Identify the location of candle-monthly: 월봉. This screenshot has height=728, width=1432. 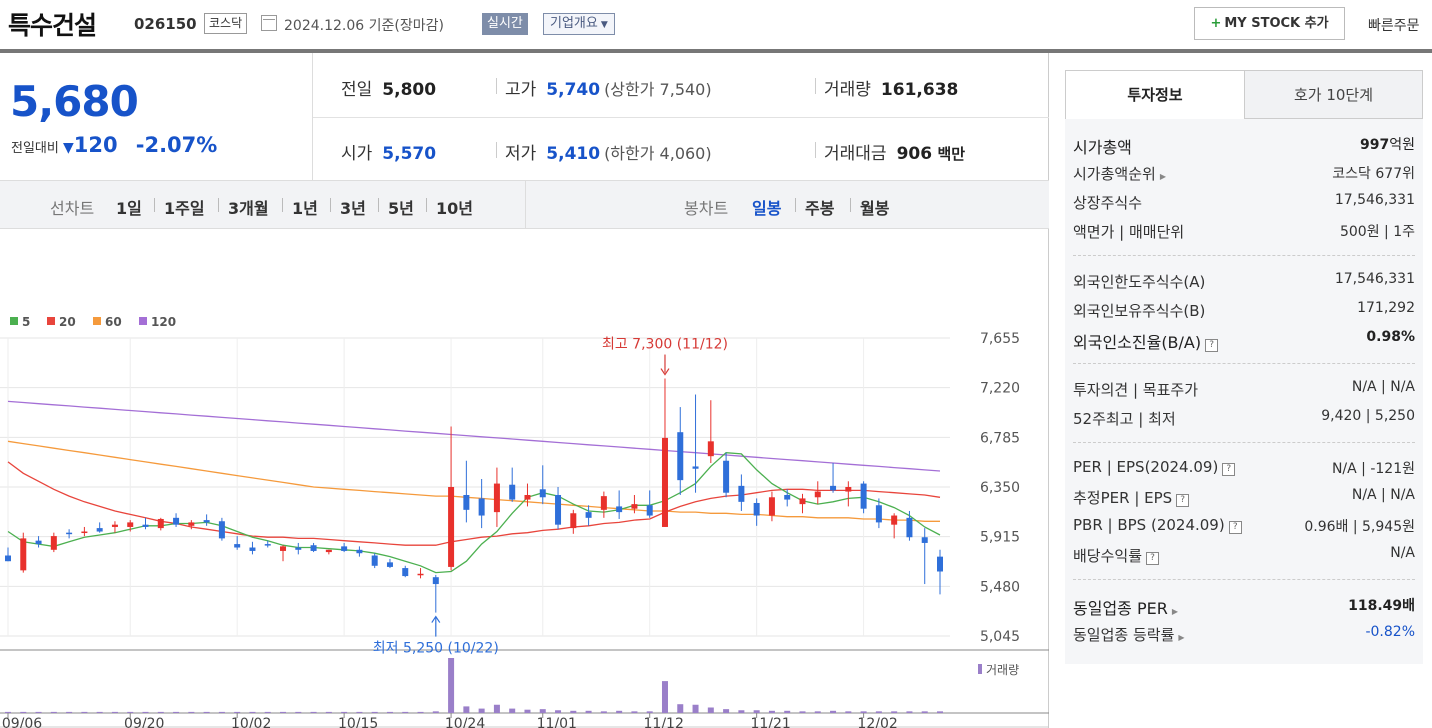
(875, 208).